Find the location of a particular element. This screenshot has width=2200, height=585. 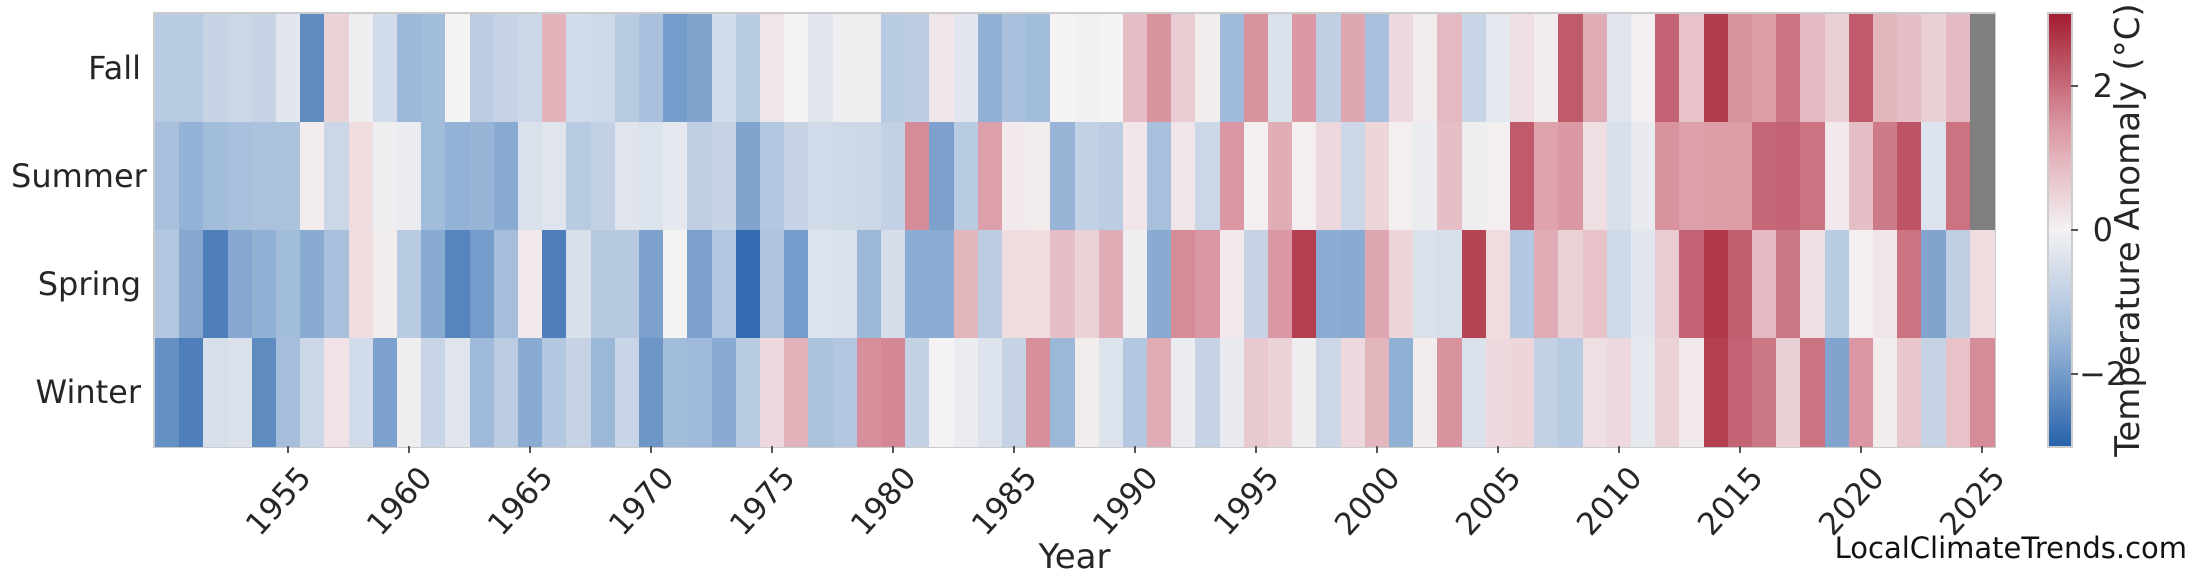

colorbar is located at coordinates (2060, 230).